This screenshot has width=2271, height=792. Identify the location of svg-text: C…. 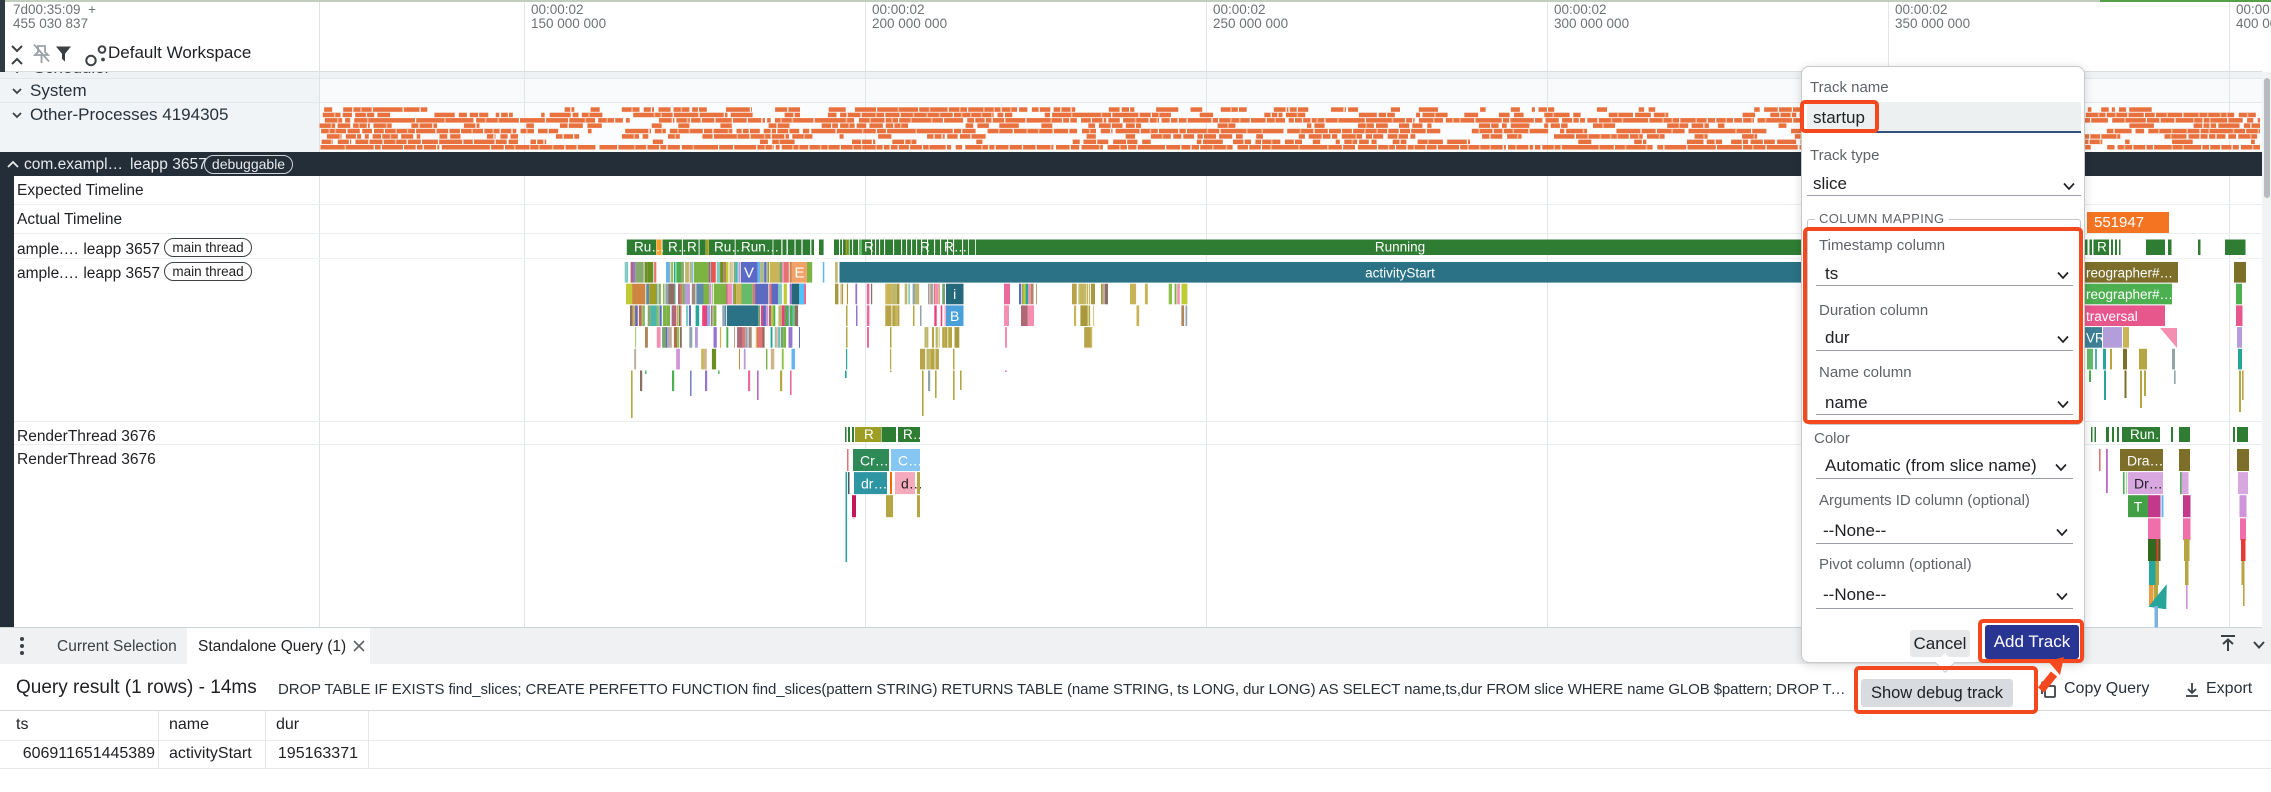
(910, 461).